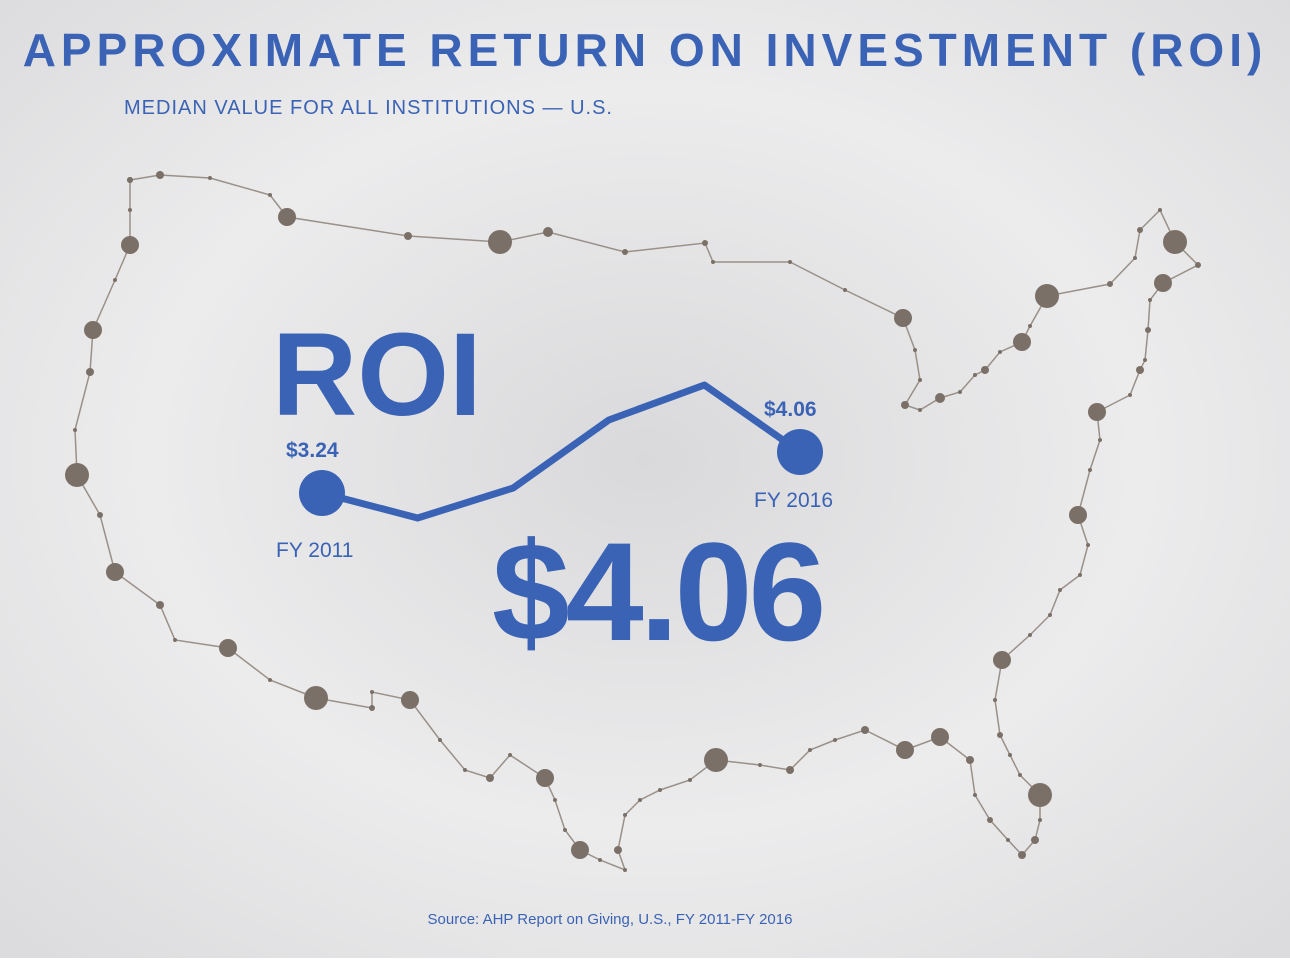  What do you see at coordinates (562, 451) in the screenshot?
I see `roi-line` at bounding box center [562, 451].